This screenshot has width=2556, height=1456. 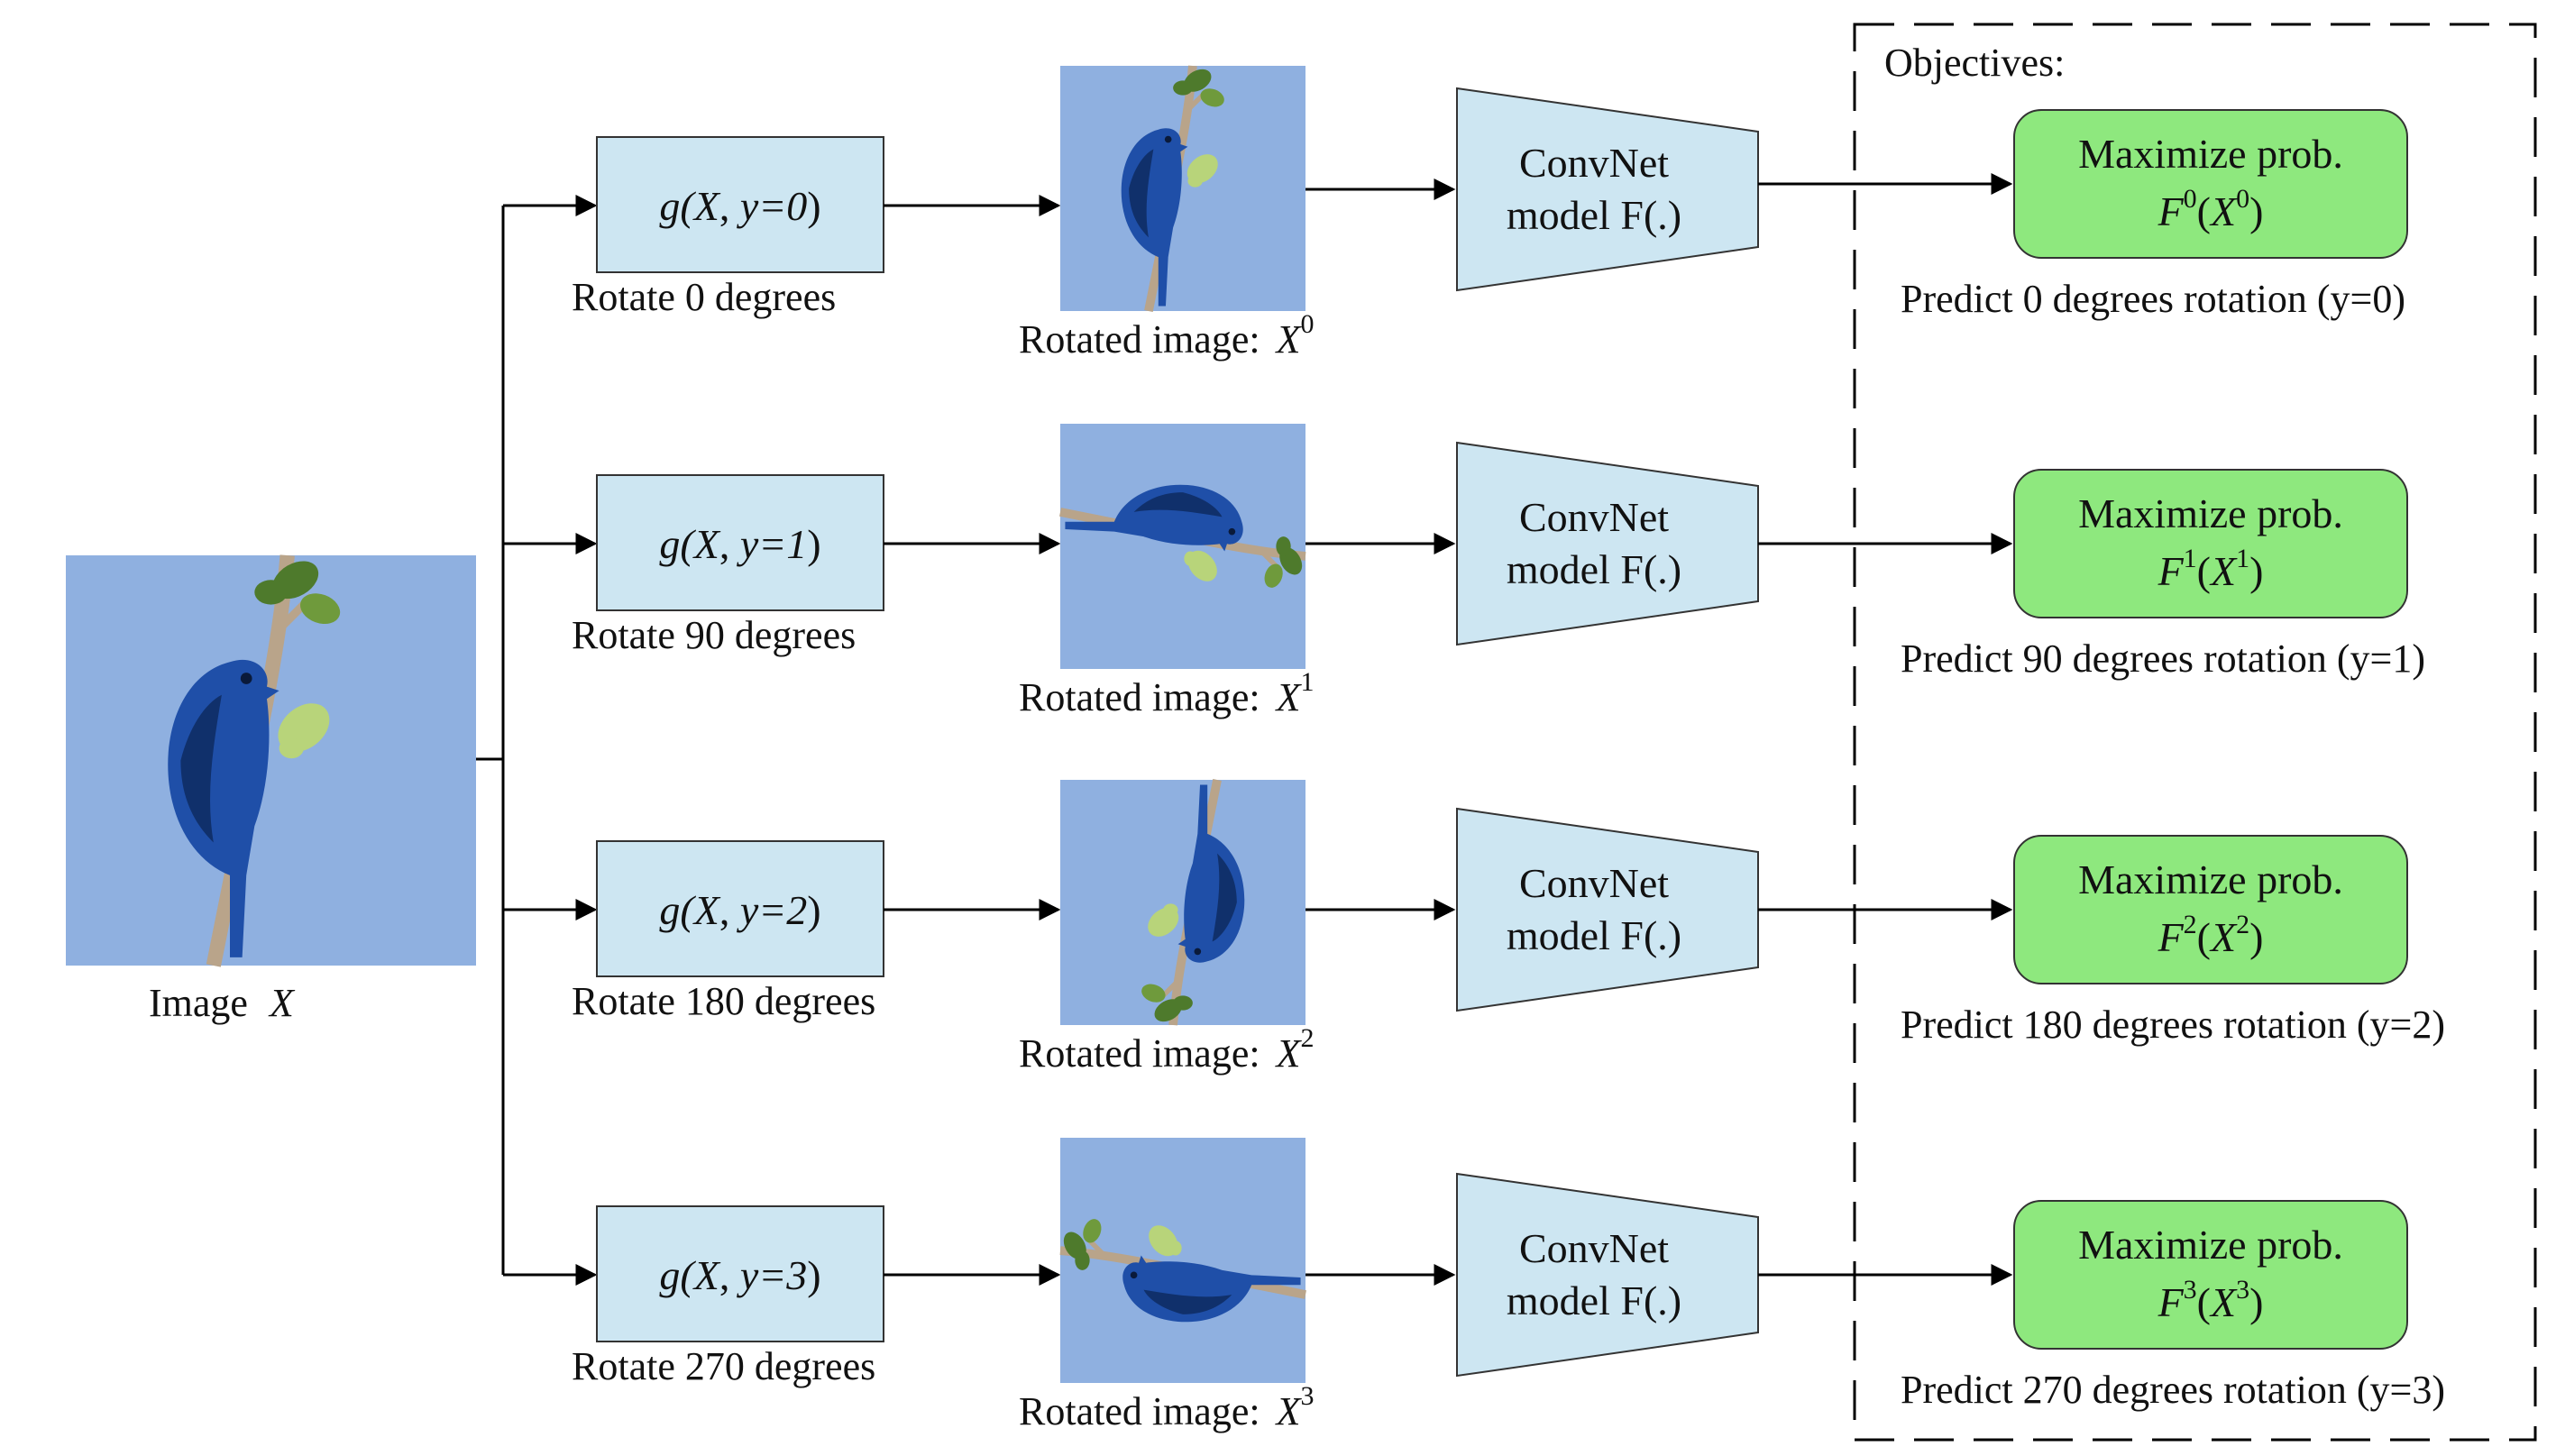 I want to click on convnet-label-line2-2: model F(.), so click(x=1594, y=935).